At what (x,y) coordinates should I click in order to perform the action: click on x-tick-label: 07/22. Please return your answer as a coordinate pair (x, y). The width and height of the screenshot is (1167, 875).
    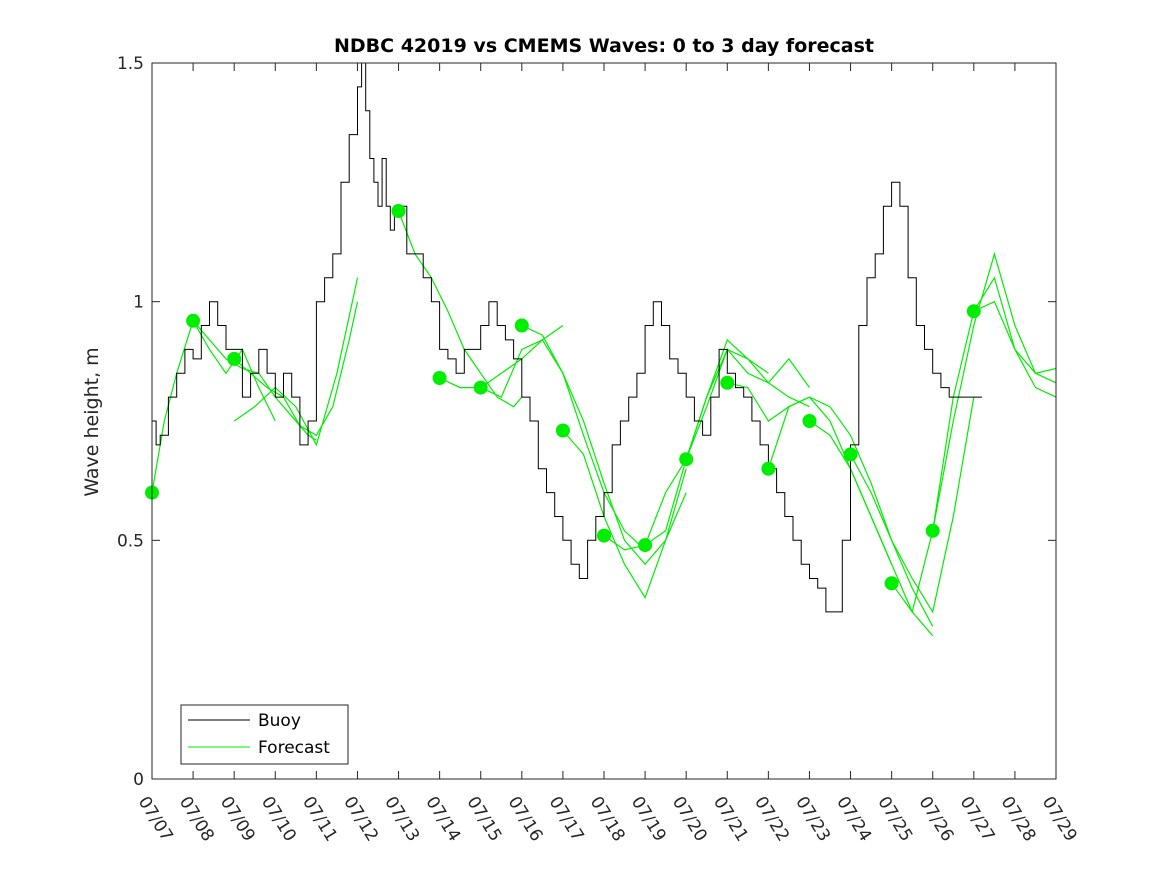
    Looking at the image, I should click on (771, 819).